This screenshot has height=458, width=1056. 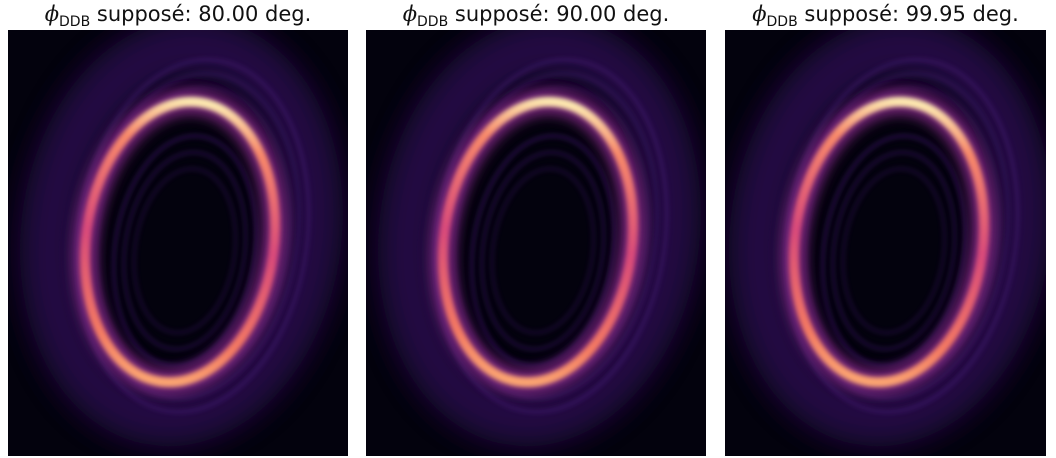 I want to click on title-part: supposé: 80.00 deg., so click(x=204, y=14).